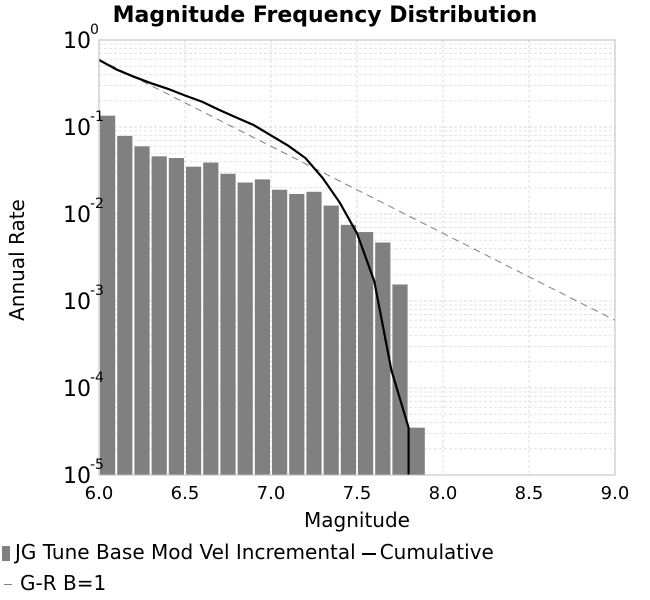  What do you see at coordinates (357, 520) in the screenshot?
I see `x-axis-label: Magnitude` at bounding box center [357, 520].